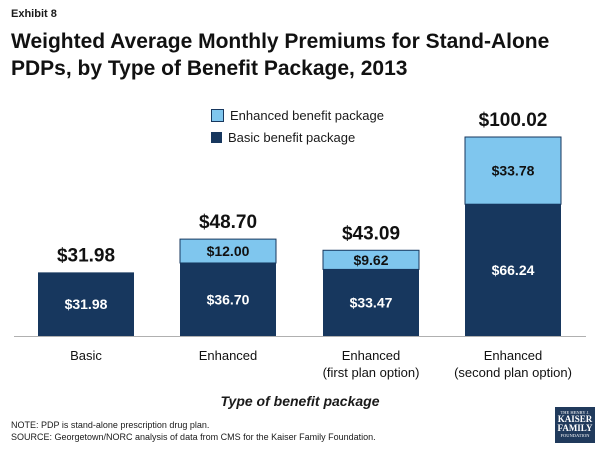 Image resolution: width=600 pixels, height=450 pixels. I want to click on category-label-3-0: Enhanced, so click(513, 355).